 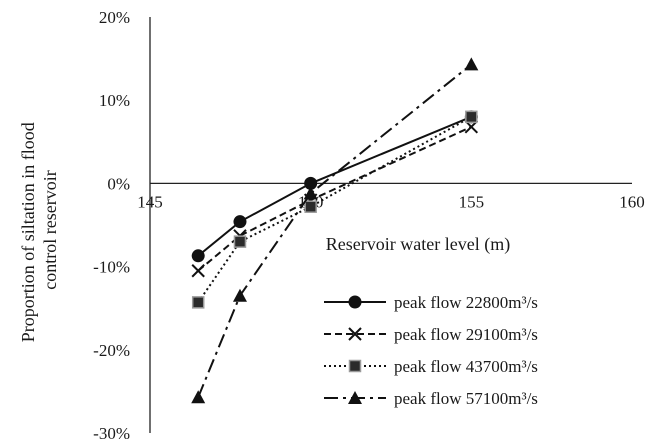 What do you see at coordinates (114, 17) in the screenshot?
I see `y-tick-label: 20%` at bounding box center [114, 17].